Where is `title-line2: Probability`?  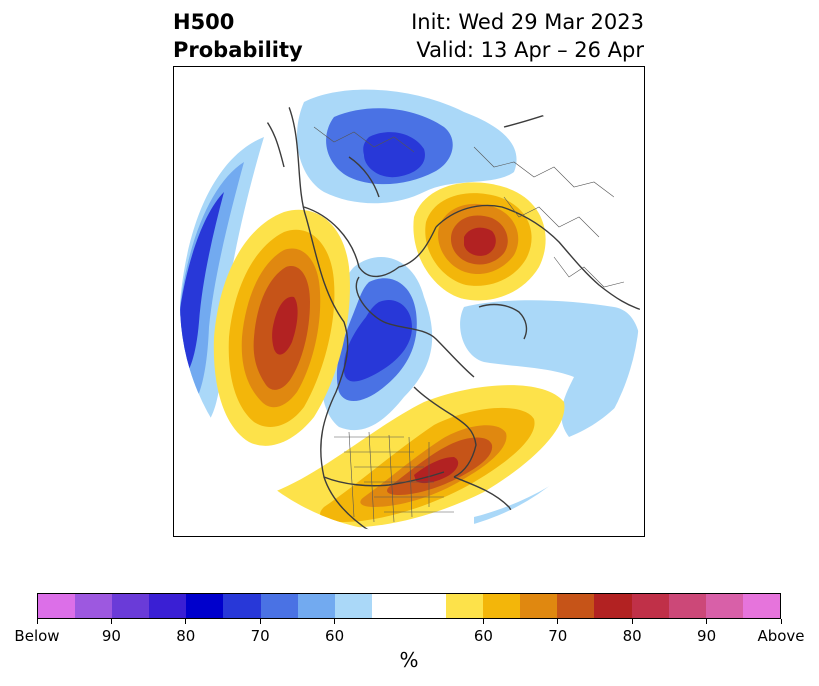 title-line2: Probability is located at coordinates (238, 50).